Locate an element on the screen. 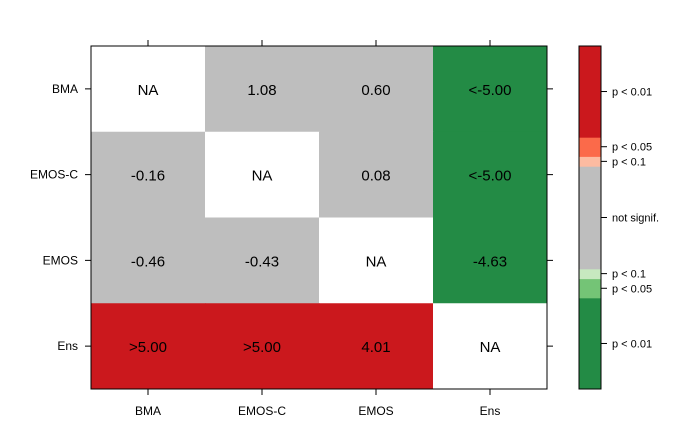 The image size is (677, 447). cell-value-label: -0.43 is located at coordinates (262, 261).